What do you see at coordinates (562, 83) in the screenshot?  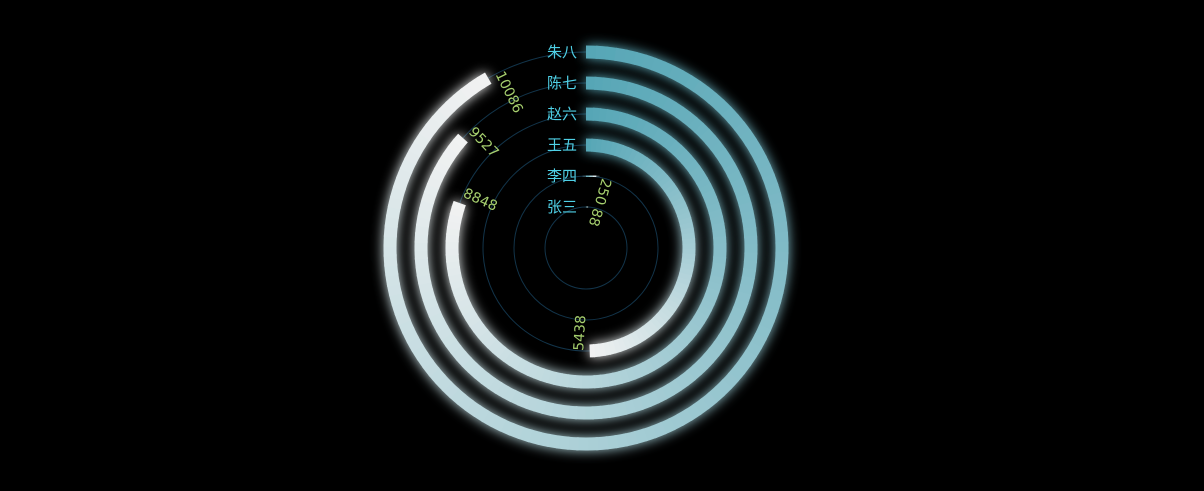 I see `category-label: 陈七` at bounding box center [562, 83].